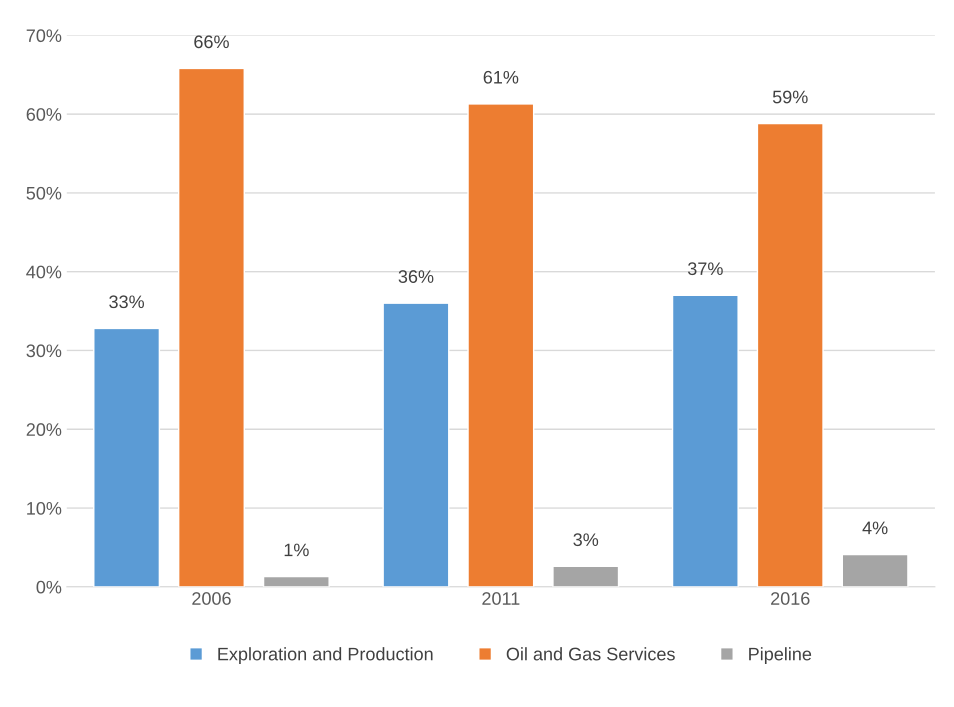 This screenshot has width=954, height=707. Describe the element at coordinates (790, 97) in the screenshot. I see `data-label: 59%` at that location.